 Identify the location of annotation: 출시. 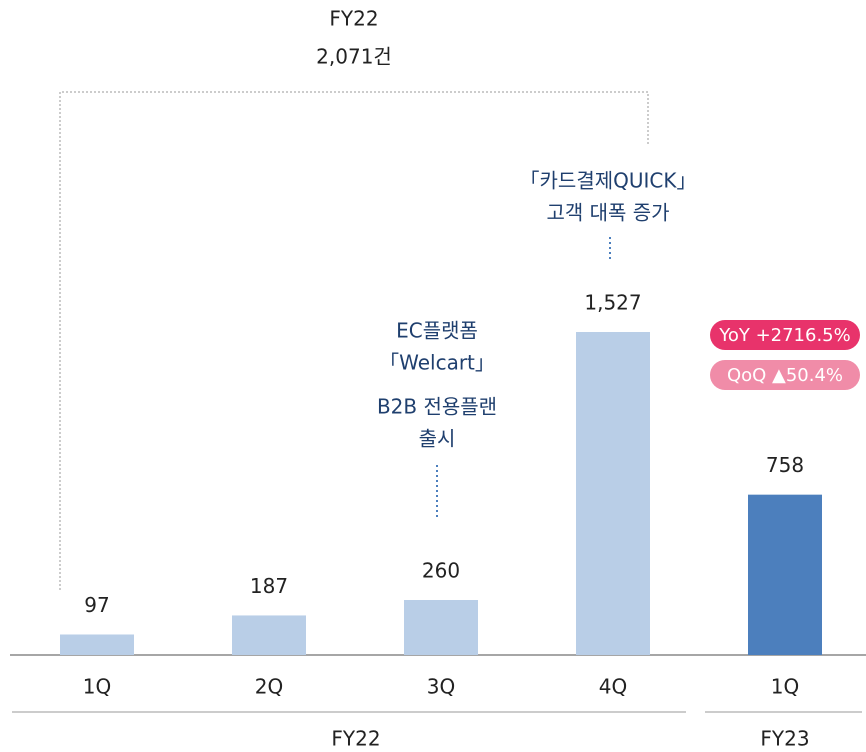
(437, 439).